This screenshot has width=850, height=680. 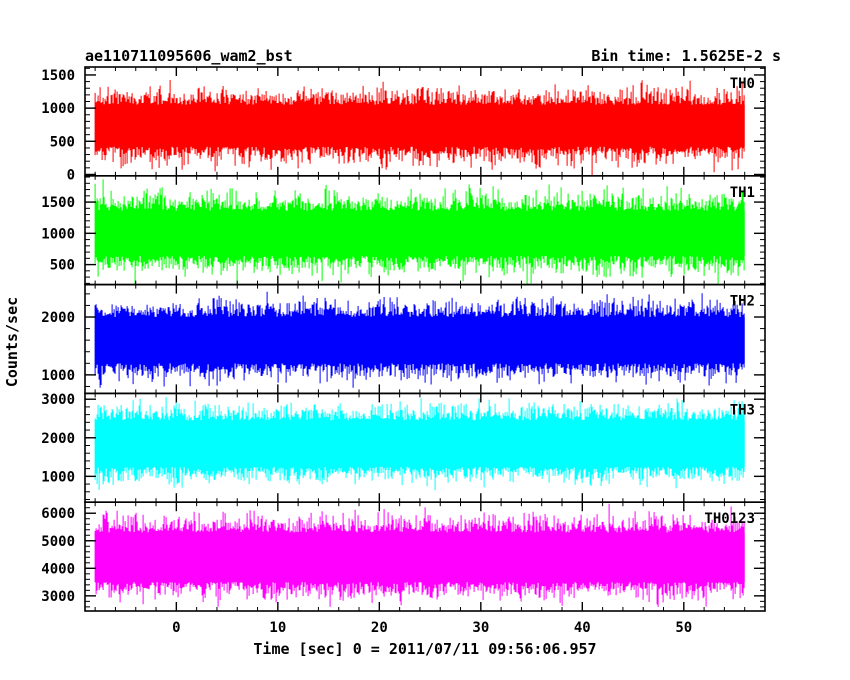 I want to click on panel-label: TH0, so click(x=742, y=84).